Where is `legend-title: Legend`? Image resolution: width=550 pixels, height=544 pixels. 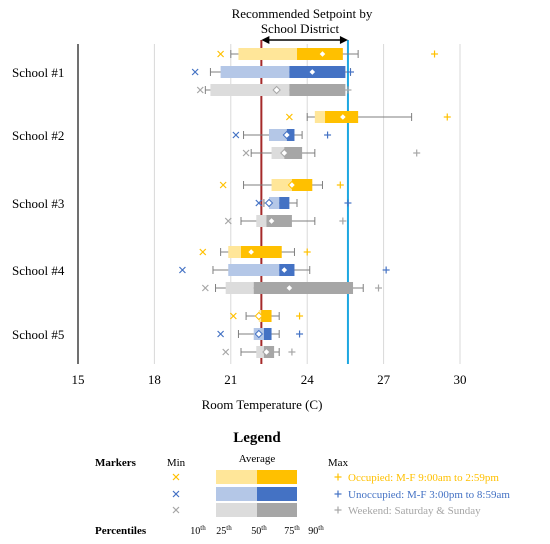 legend-title: Legend is located at coordinates (257, 438).